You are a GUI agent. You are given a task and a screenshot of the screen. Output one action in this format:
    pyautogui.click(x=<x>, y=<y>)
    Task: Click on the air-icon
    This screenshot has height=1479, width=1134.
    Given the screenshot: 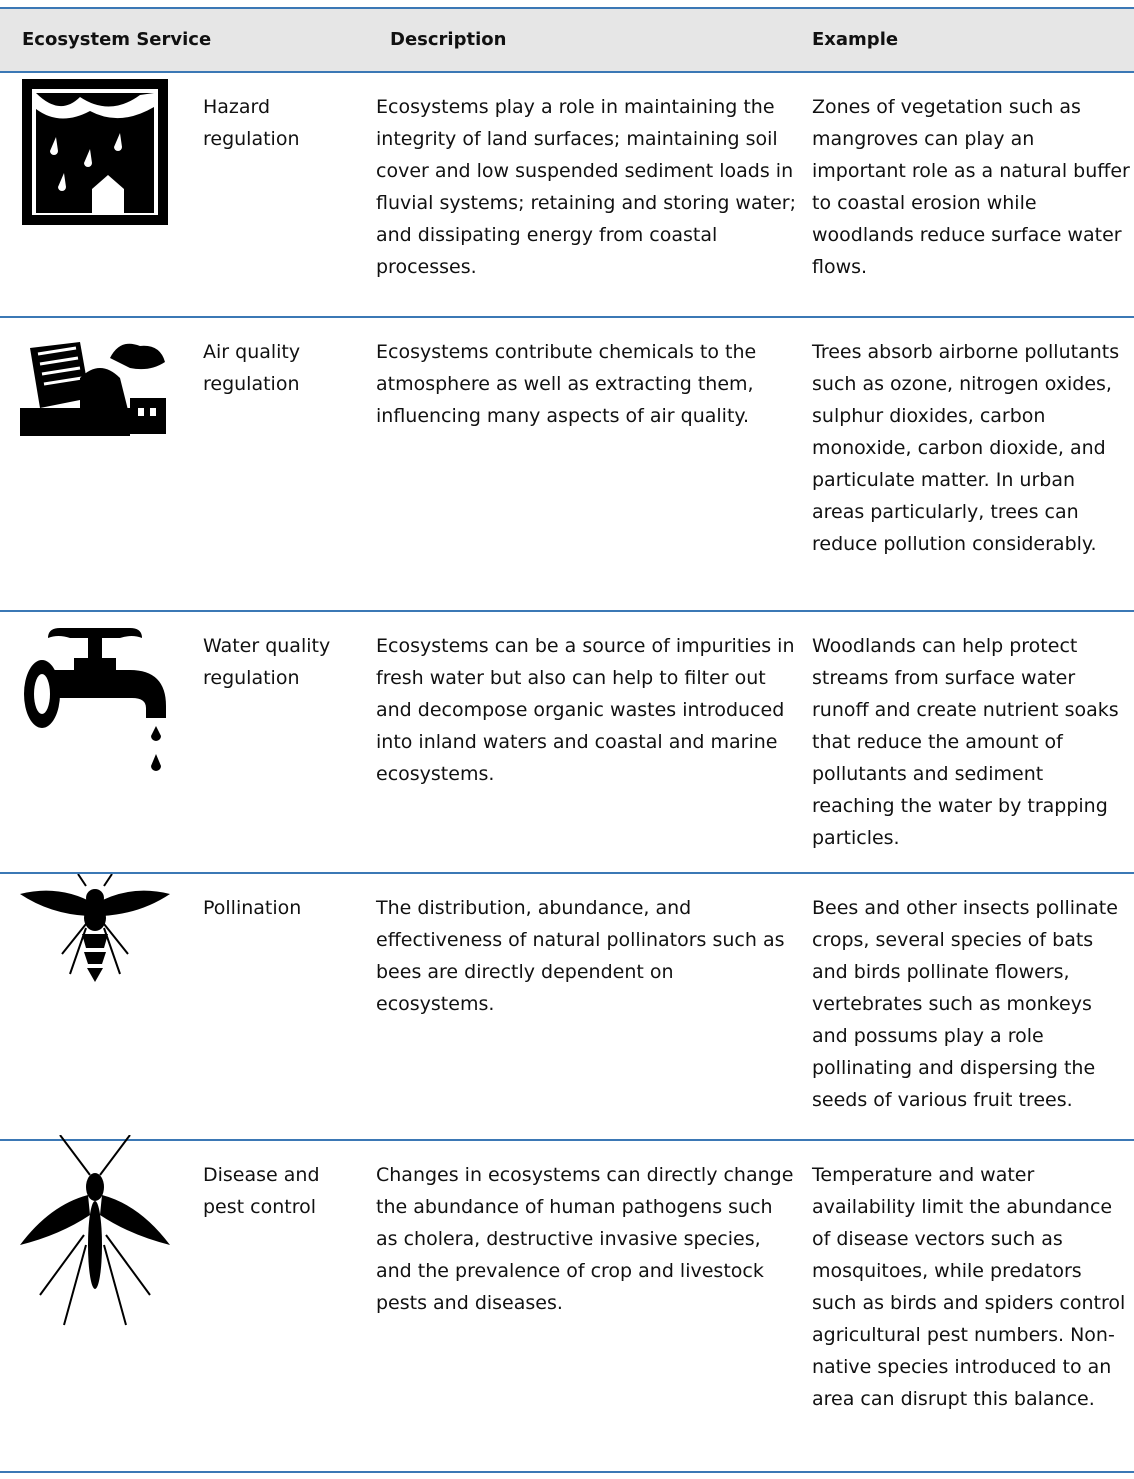 What is the action you would take?
    pyautogui.click(x=93, y=389)
    